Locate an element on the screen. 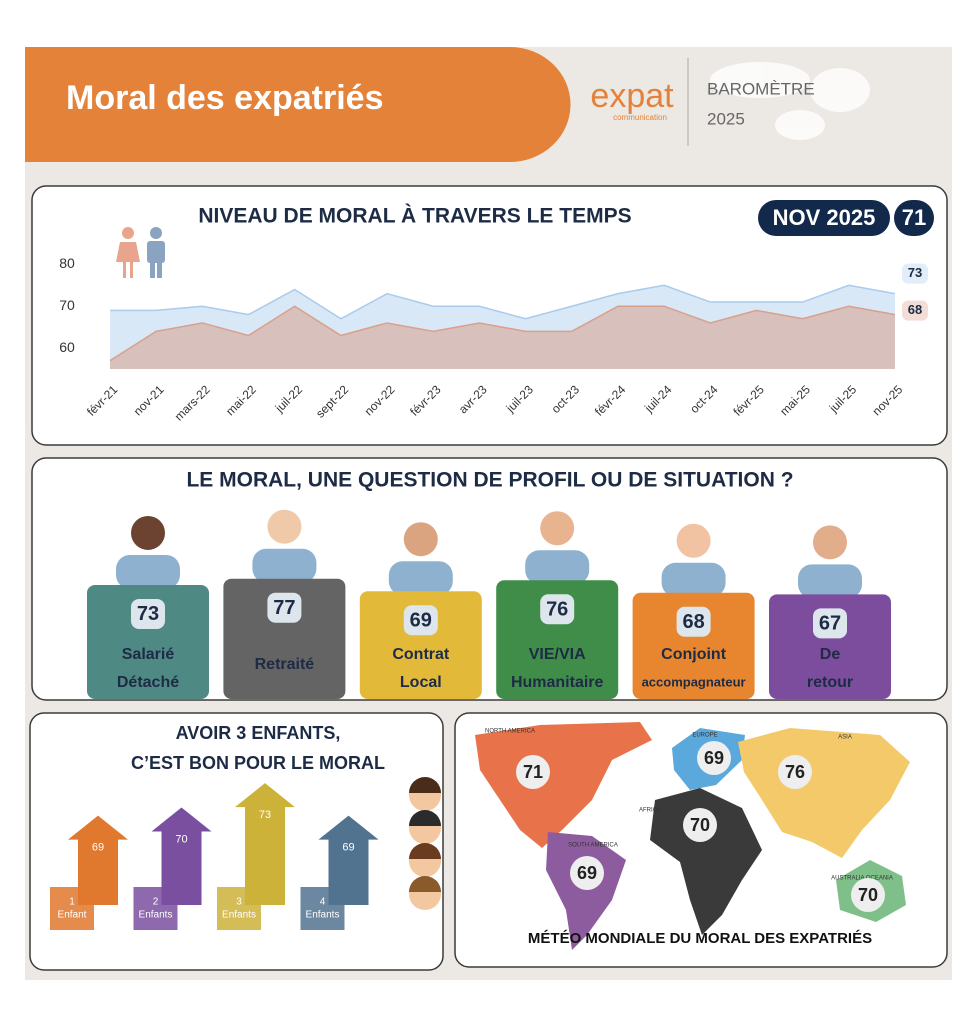  barometer-year: 2025 is located at coordinates (726, 118).